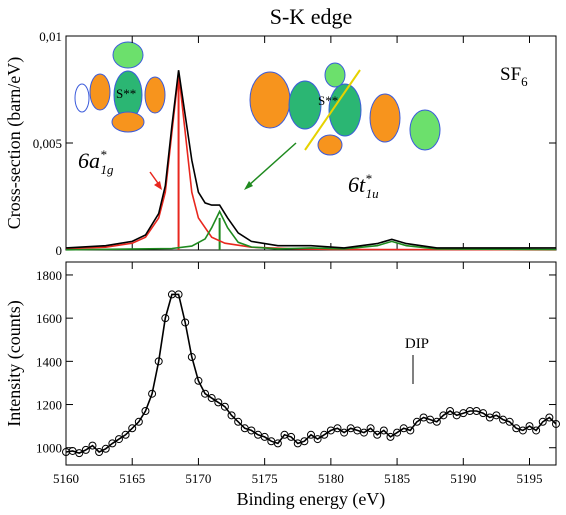 This screenshot has width=566, height=515. I want to click on orbital-left: S**, so click(120, 87).